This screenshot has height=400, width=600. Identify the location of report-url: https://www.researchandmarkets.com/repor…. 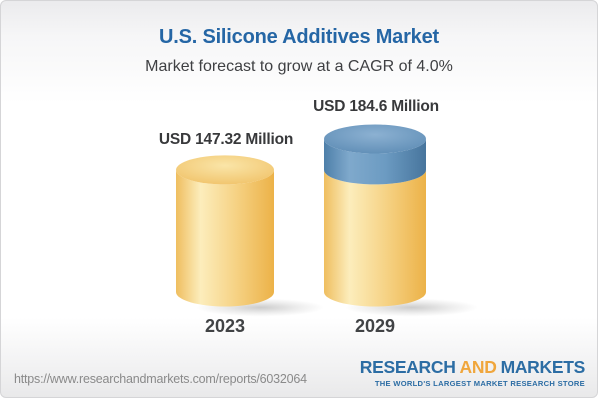
(160, 379).